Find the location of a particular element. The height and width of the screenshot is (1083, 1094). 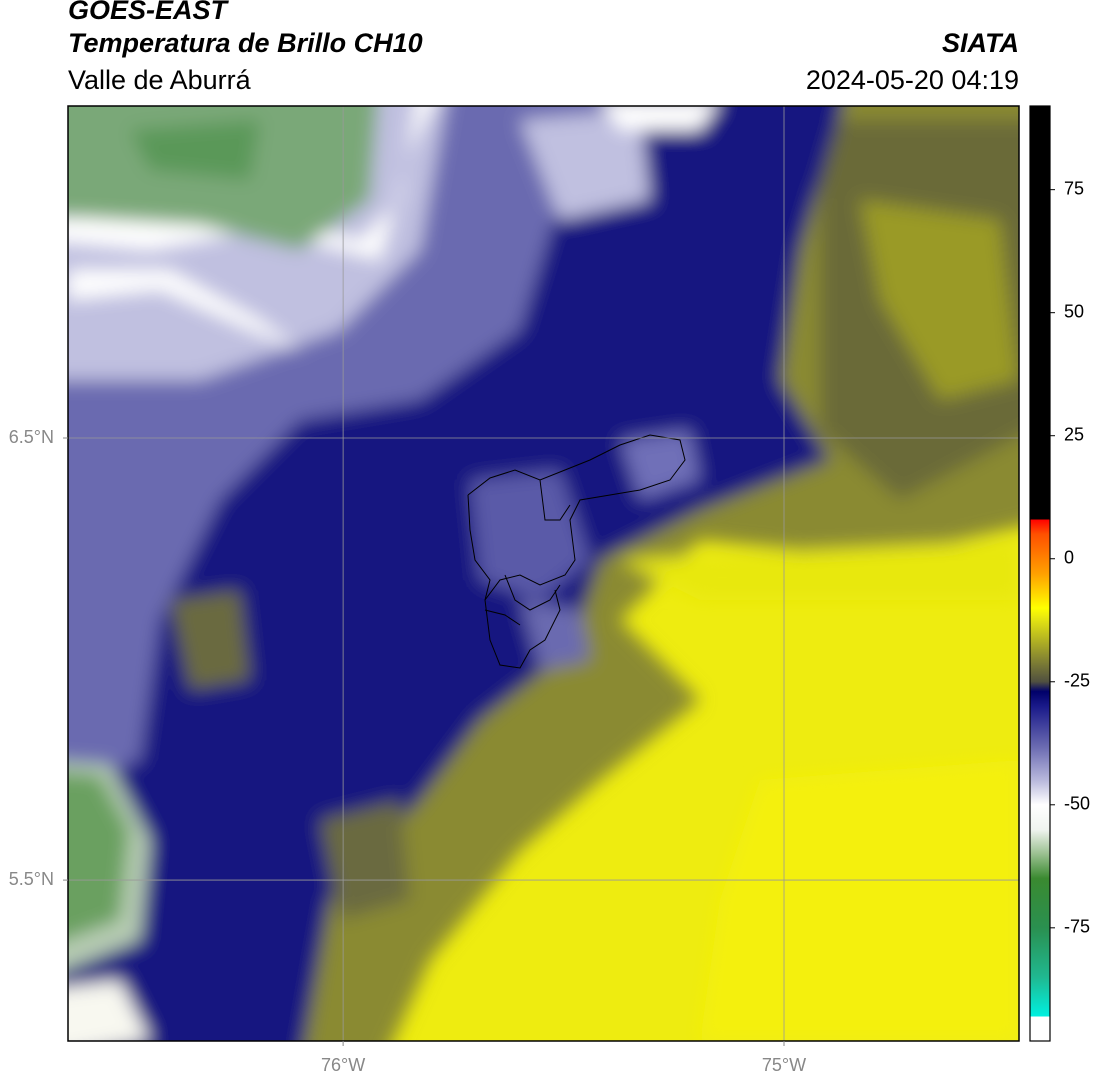

colorbar-tick-label: 75 is located at coordinates (1074, 188).